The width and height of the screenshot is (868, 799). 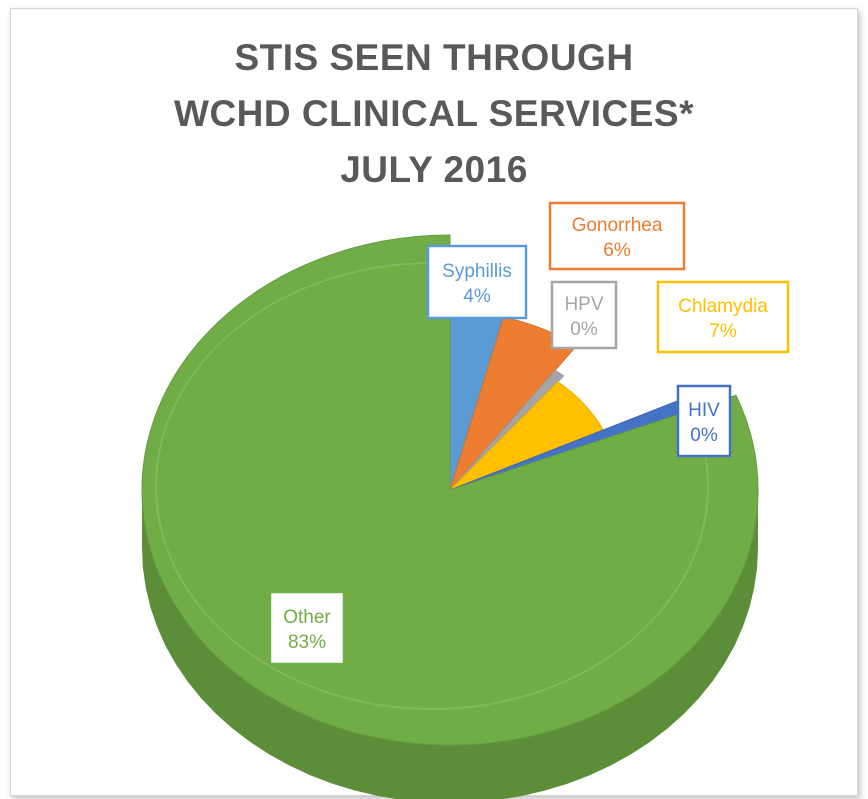 What do you see at coordinates (507, 430) in the screenshot?
I see `slice-hpv` at bounding box center [507, 430].